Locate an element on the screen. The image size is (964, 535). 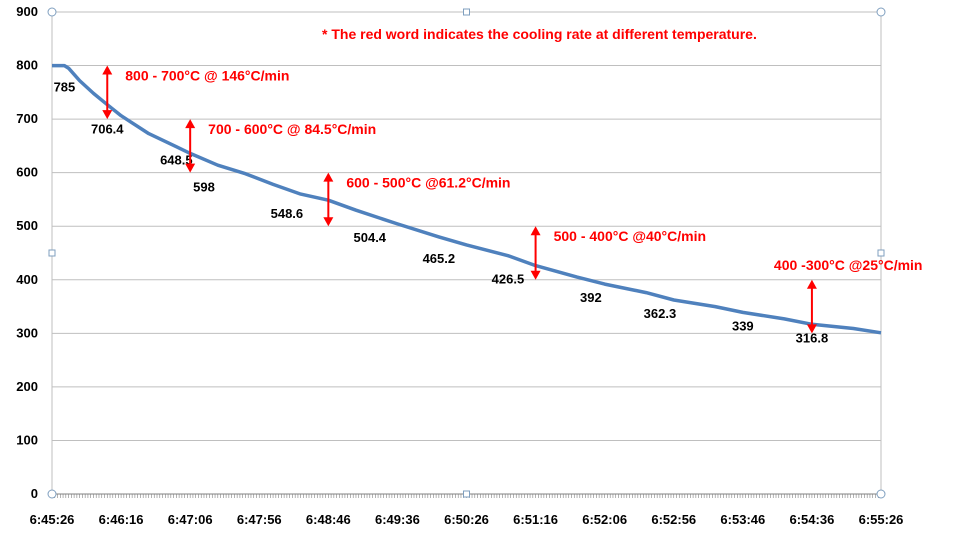
data-label: 339 is located at coordinates (743, 325).